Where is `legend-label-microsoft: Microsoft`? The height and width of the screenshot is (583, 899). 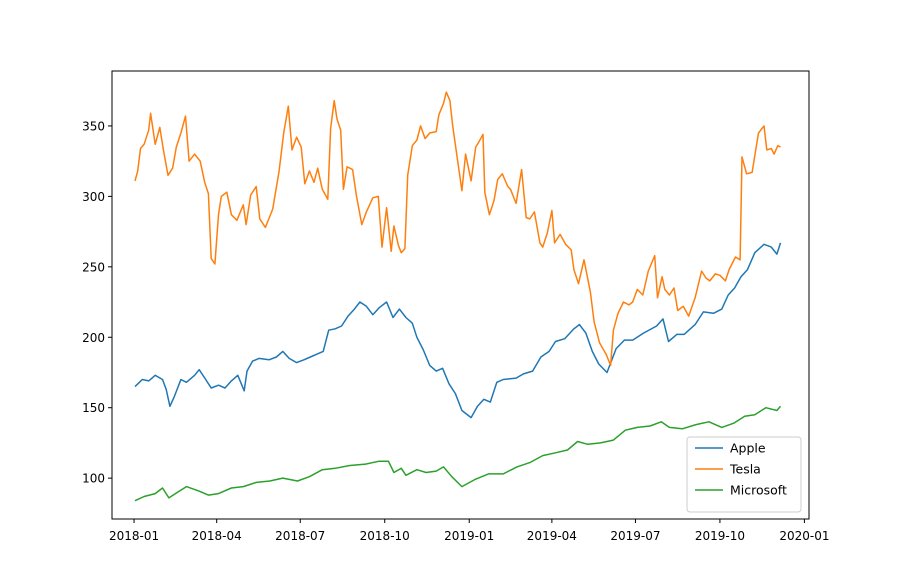 legend-label-microsoft: Microsoft is located at coordinates (758, 490).